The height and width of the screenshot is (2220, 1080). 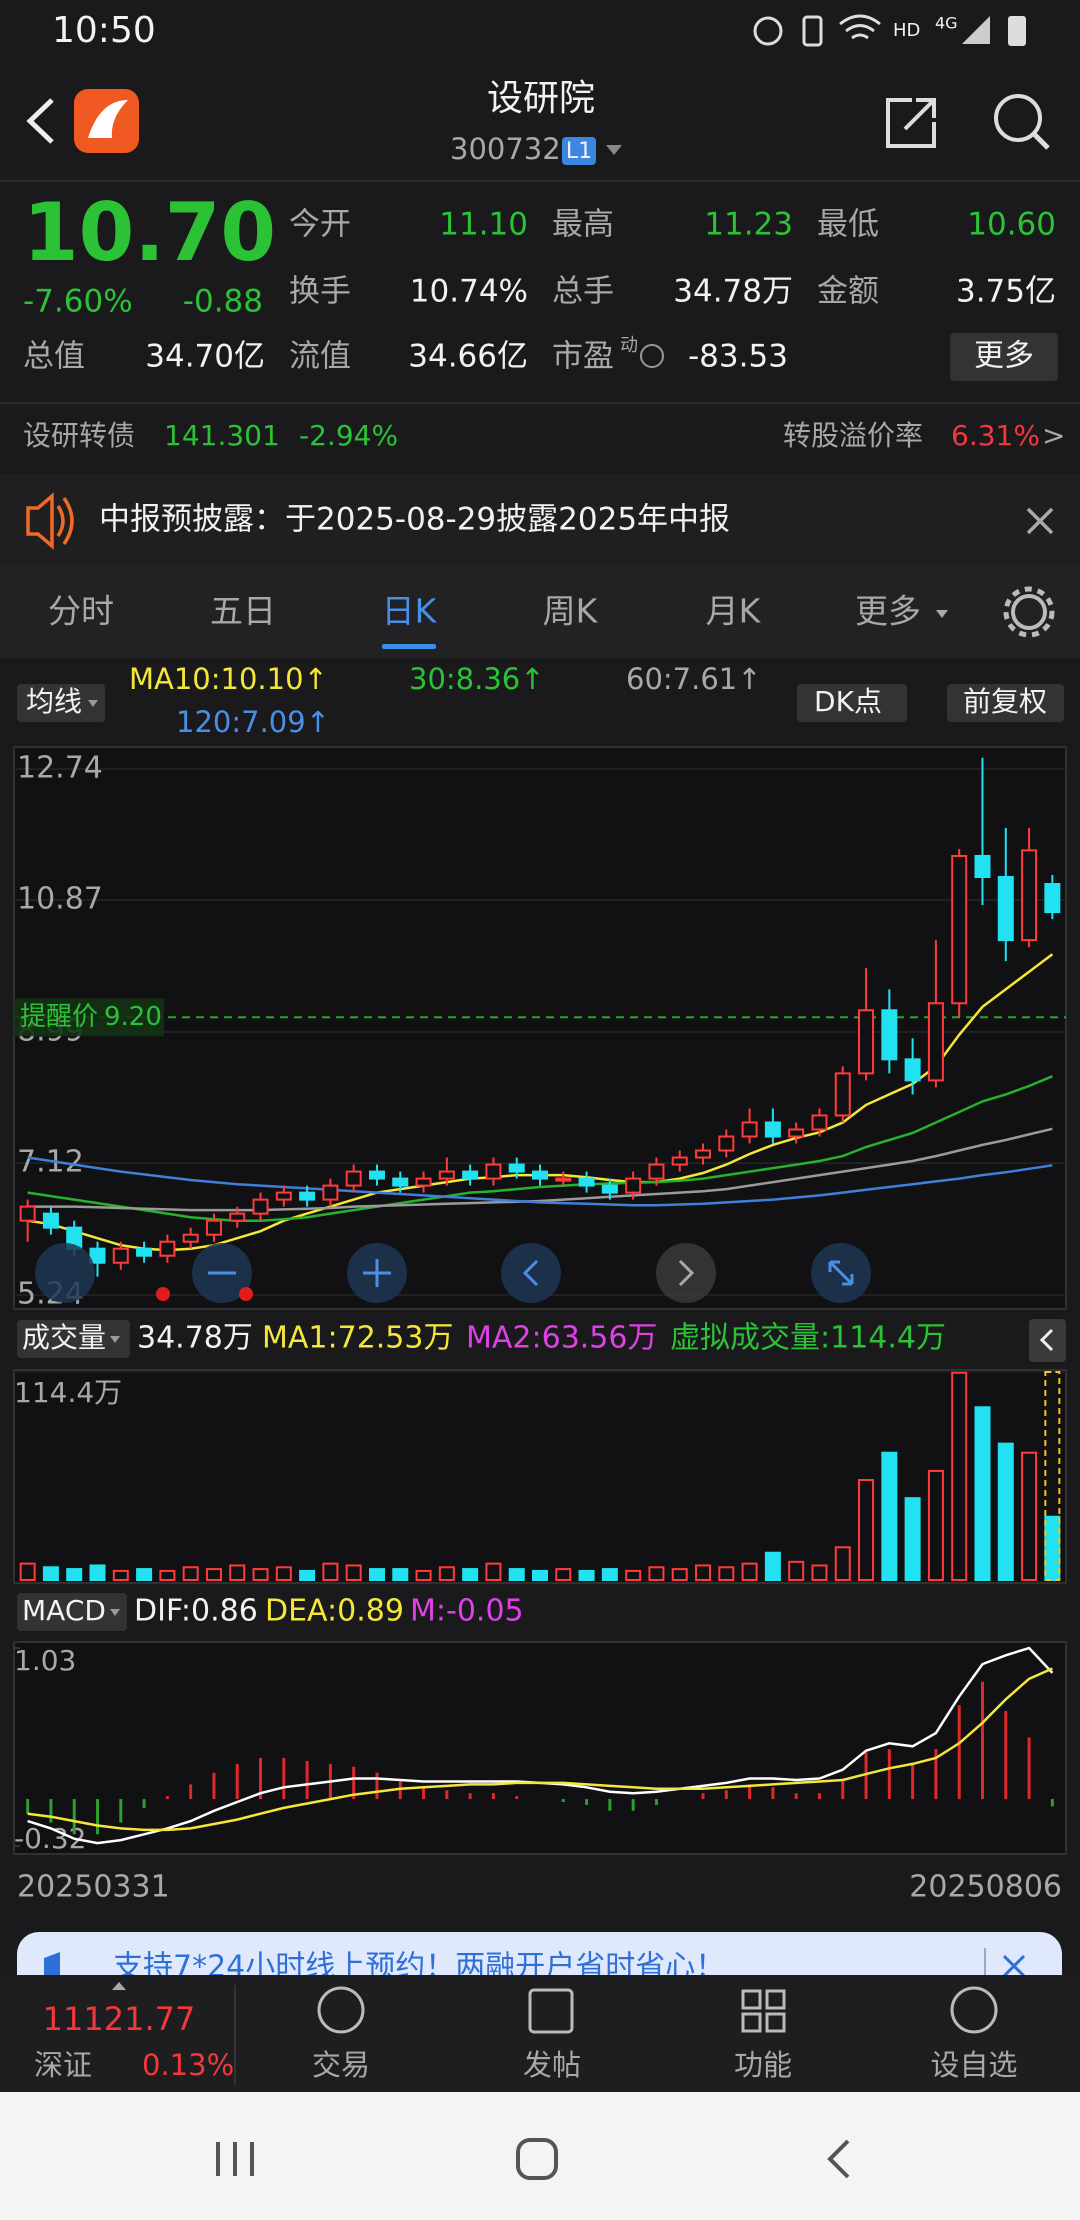 I want to click on field-label: 最高, so click(x=583, y=225).